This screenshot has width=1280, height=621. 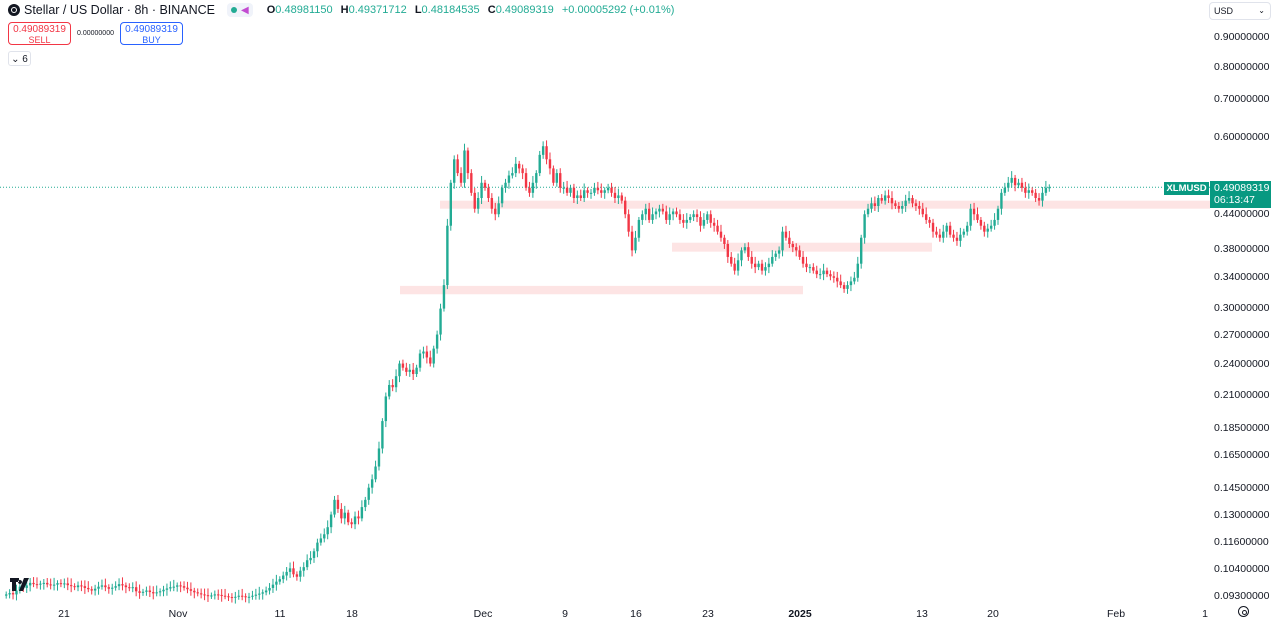 What do you see at coordinates (22, 585) in the screenshot?
I see `tradingview-logo-icon` at bounding box center [22, 585].